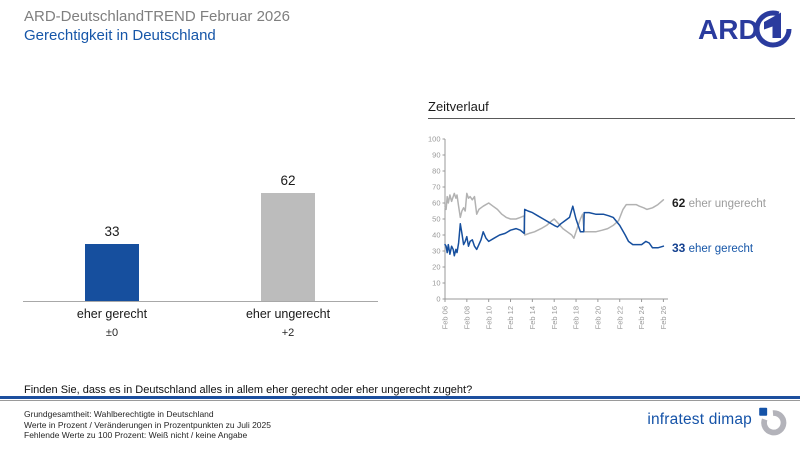  What do you see at coordinates (727, 204) in the screenshot?
I see `series-name-ungerecht: eher ungerecht` at bounding box center [727, 204].